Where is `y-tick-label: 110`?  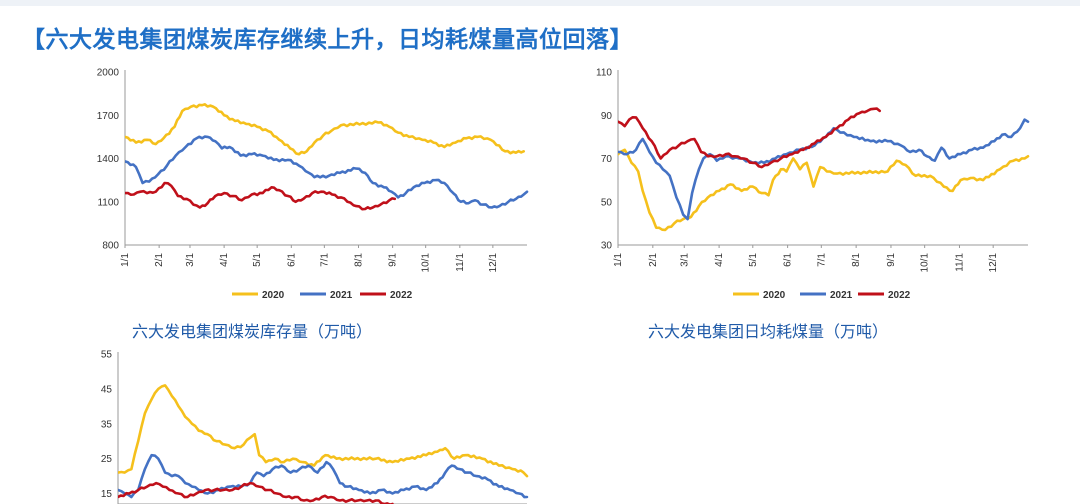 y-tick-label: 110 is located at coordinates (604, 73).